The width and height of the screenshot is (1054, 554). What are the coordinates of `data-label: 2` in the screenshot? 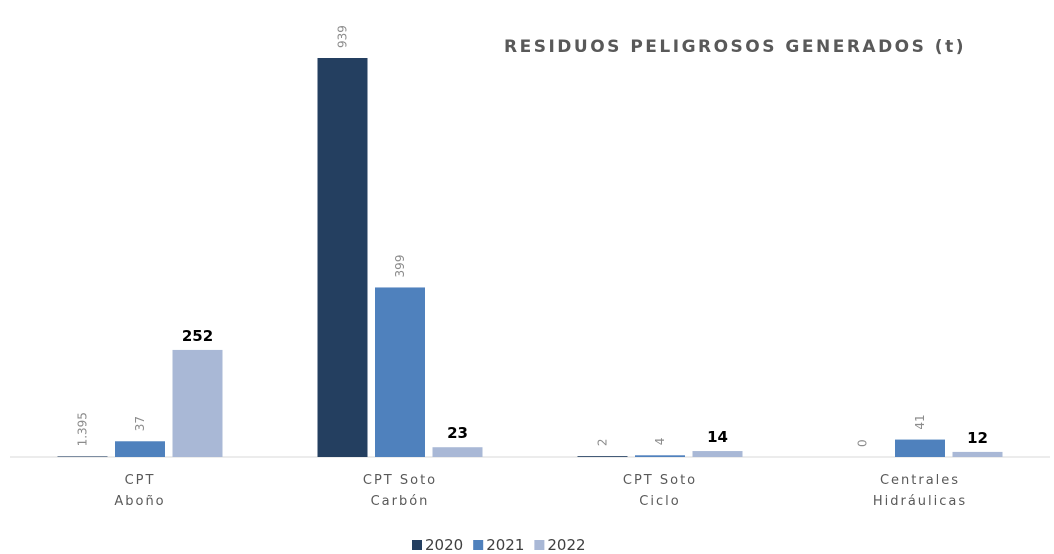 It's located at (603, 443).